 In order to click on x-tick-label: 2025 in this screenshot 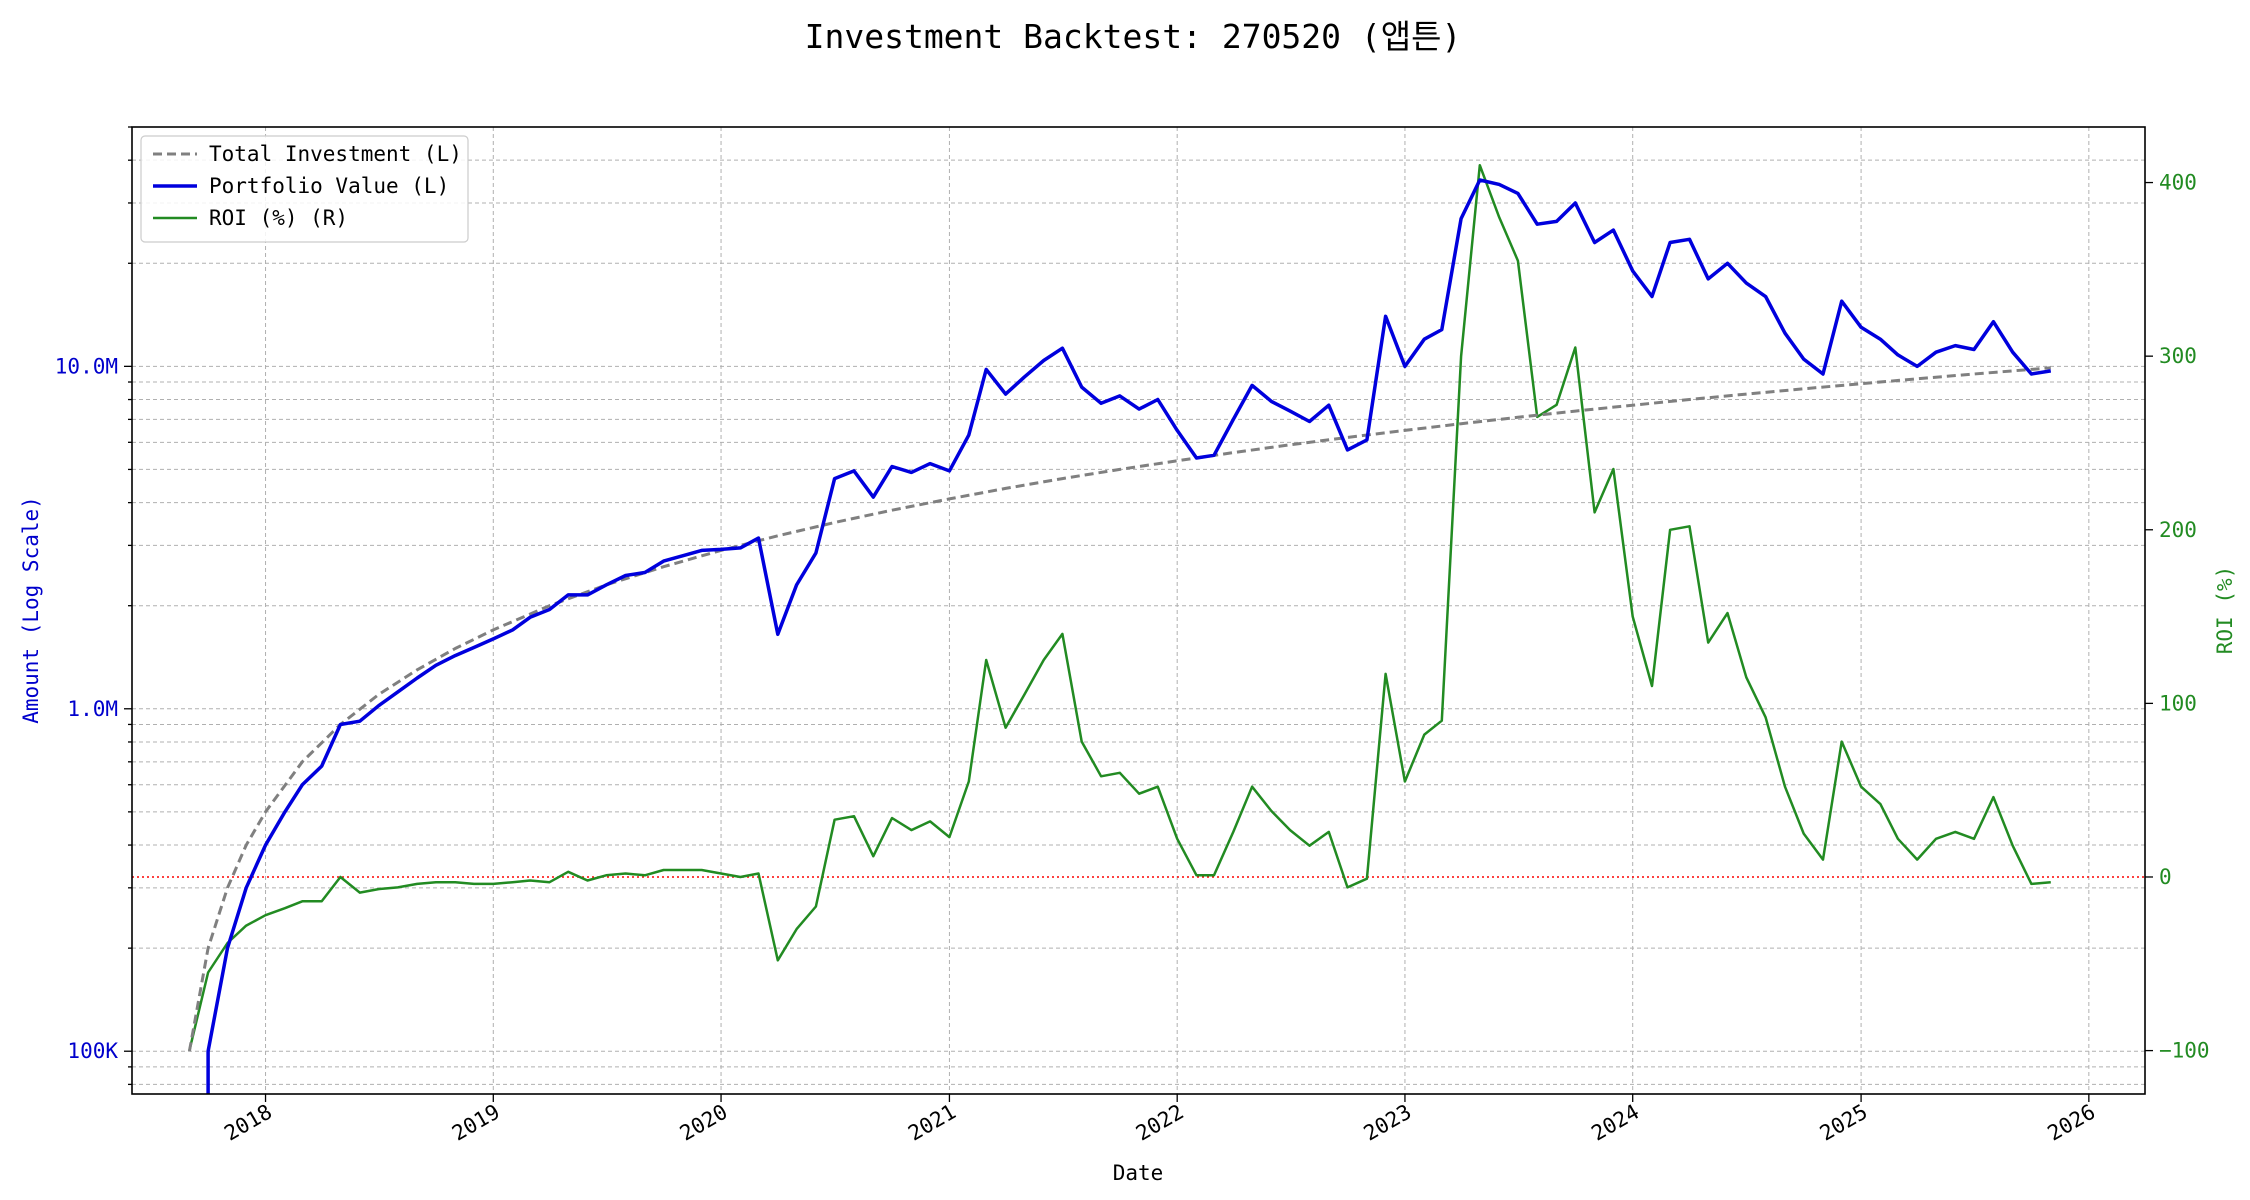, I will do `click(1844, 1123)`.